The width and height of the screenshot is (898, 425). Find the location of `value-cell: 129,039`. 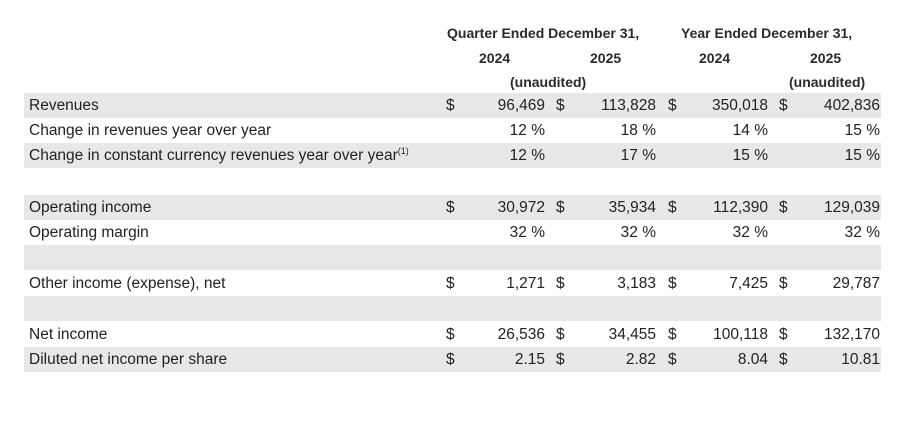

value-cell: 129,039 is located at coordinates (851, 207).